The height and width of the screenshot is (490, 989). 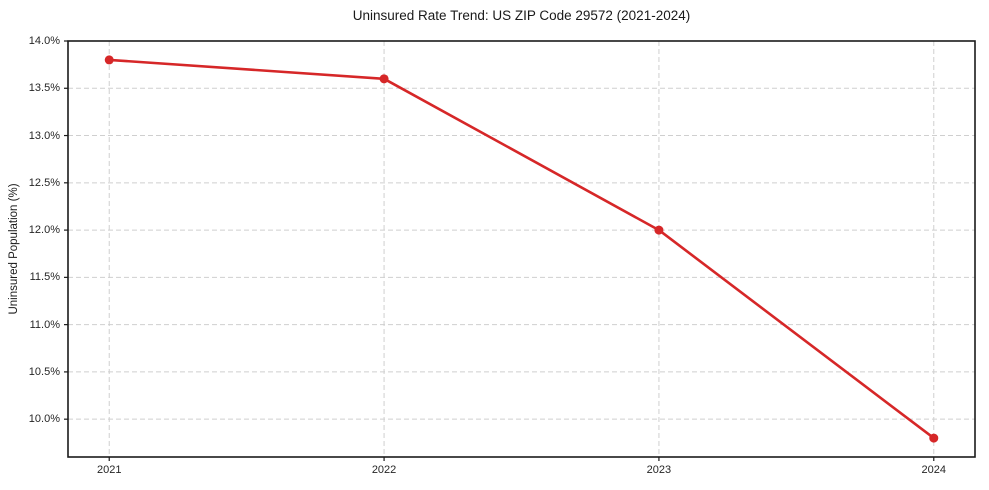 What do you see at coordinates (44, 135) in the screenshot?
I see `y-tick-label: 13.0%` at bounding box center [44, 135].